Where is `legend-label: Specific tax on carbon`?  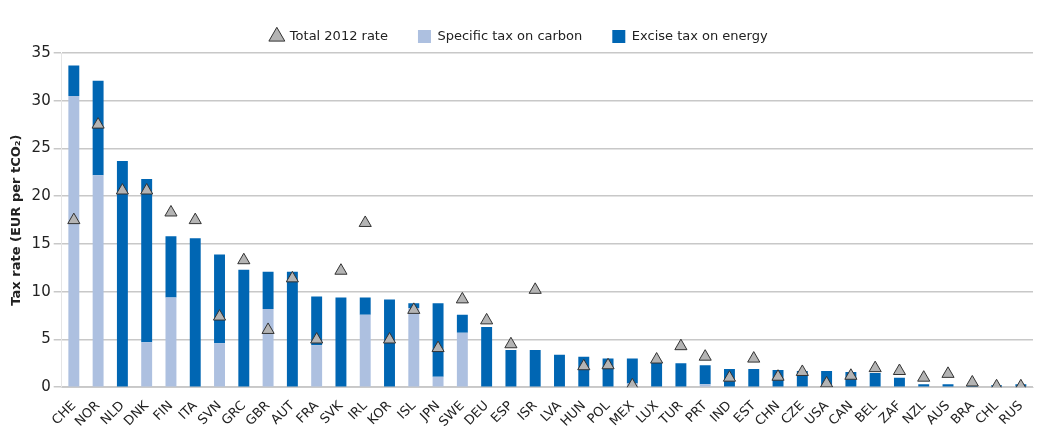
legend-label: Specific tax on carbon is located at coordinates (510, 35).